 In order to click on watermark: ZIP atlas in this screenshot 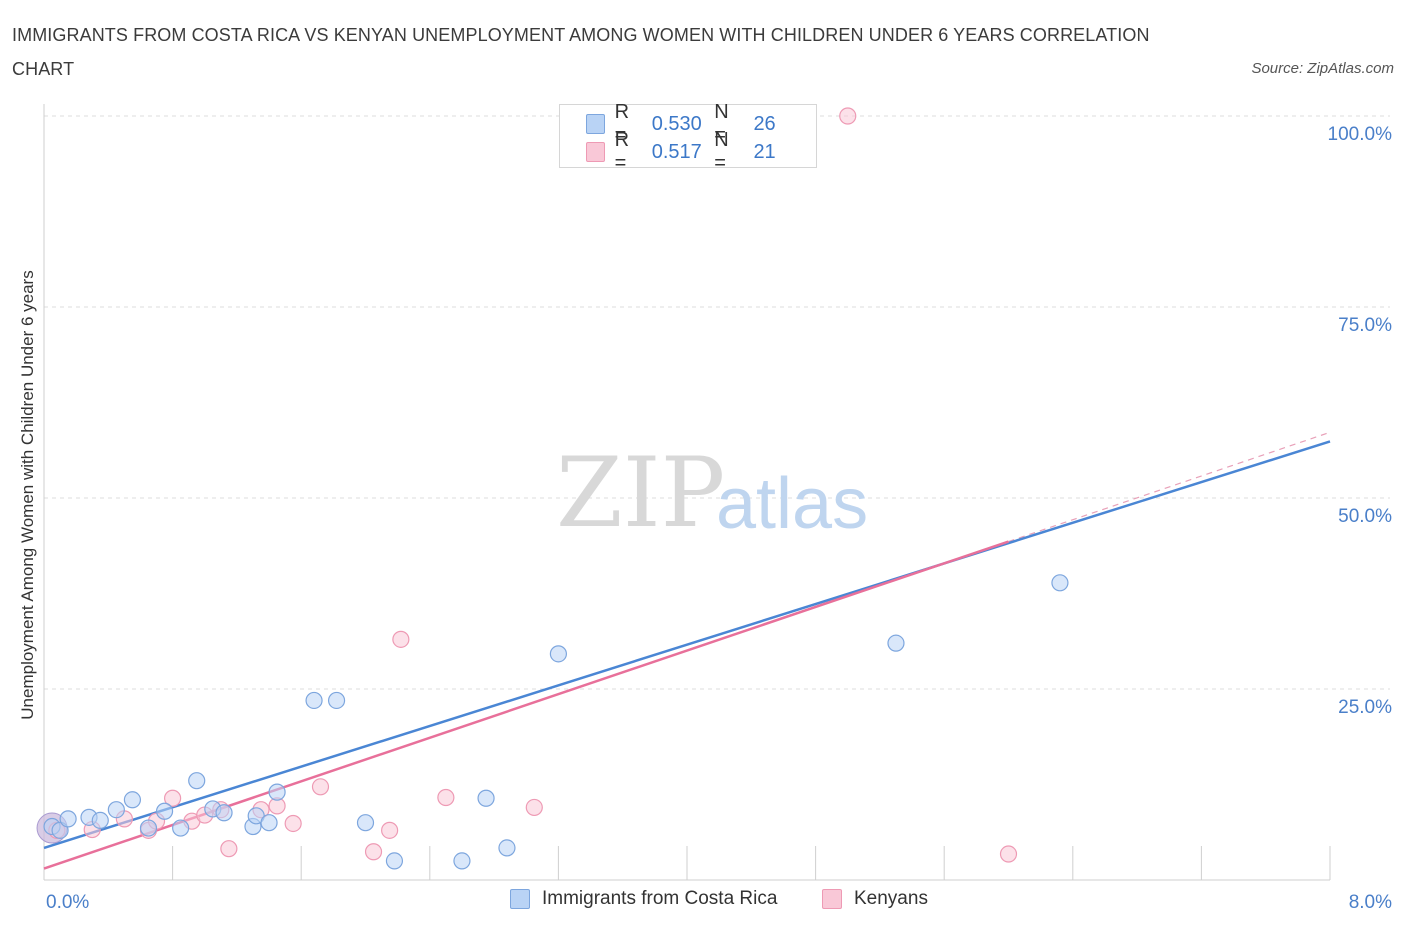, I will do `click(712, 493)`.